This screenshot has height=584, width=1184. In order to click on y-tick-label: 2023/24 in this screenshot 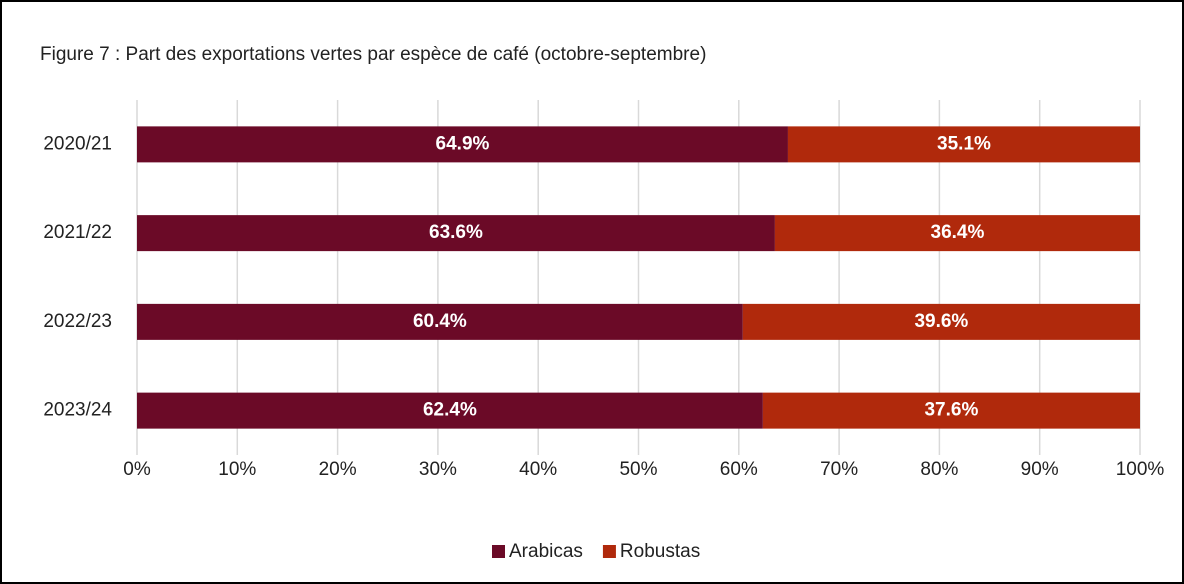, I will do `click(77, 410)`.